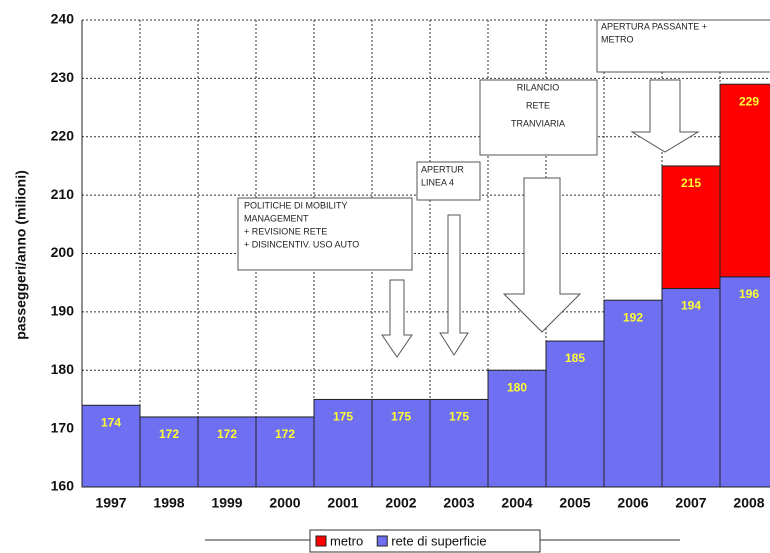 The width and height of the screenshot is (770, 553). Describe the element at coordinates (749, 294) in the screenshot. I see `value-label: 196` at that location.